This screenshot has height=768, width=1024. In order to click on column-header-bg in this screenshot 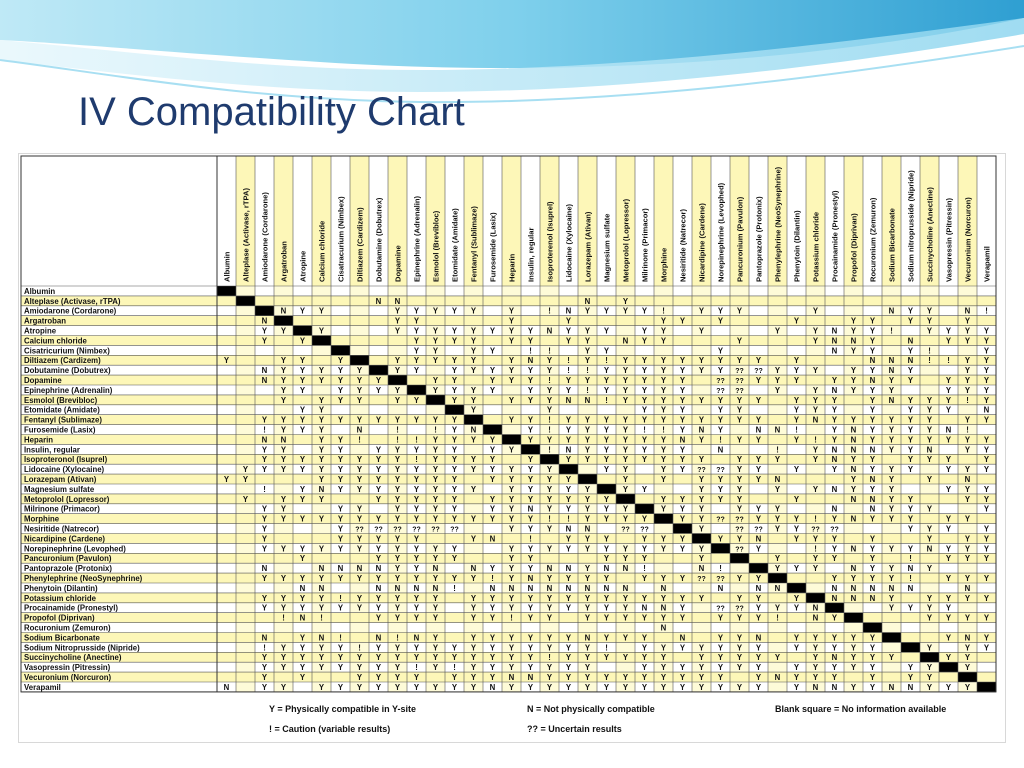, I will do `click(302, 221)`.